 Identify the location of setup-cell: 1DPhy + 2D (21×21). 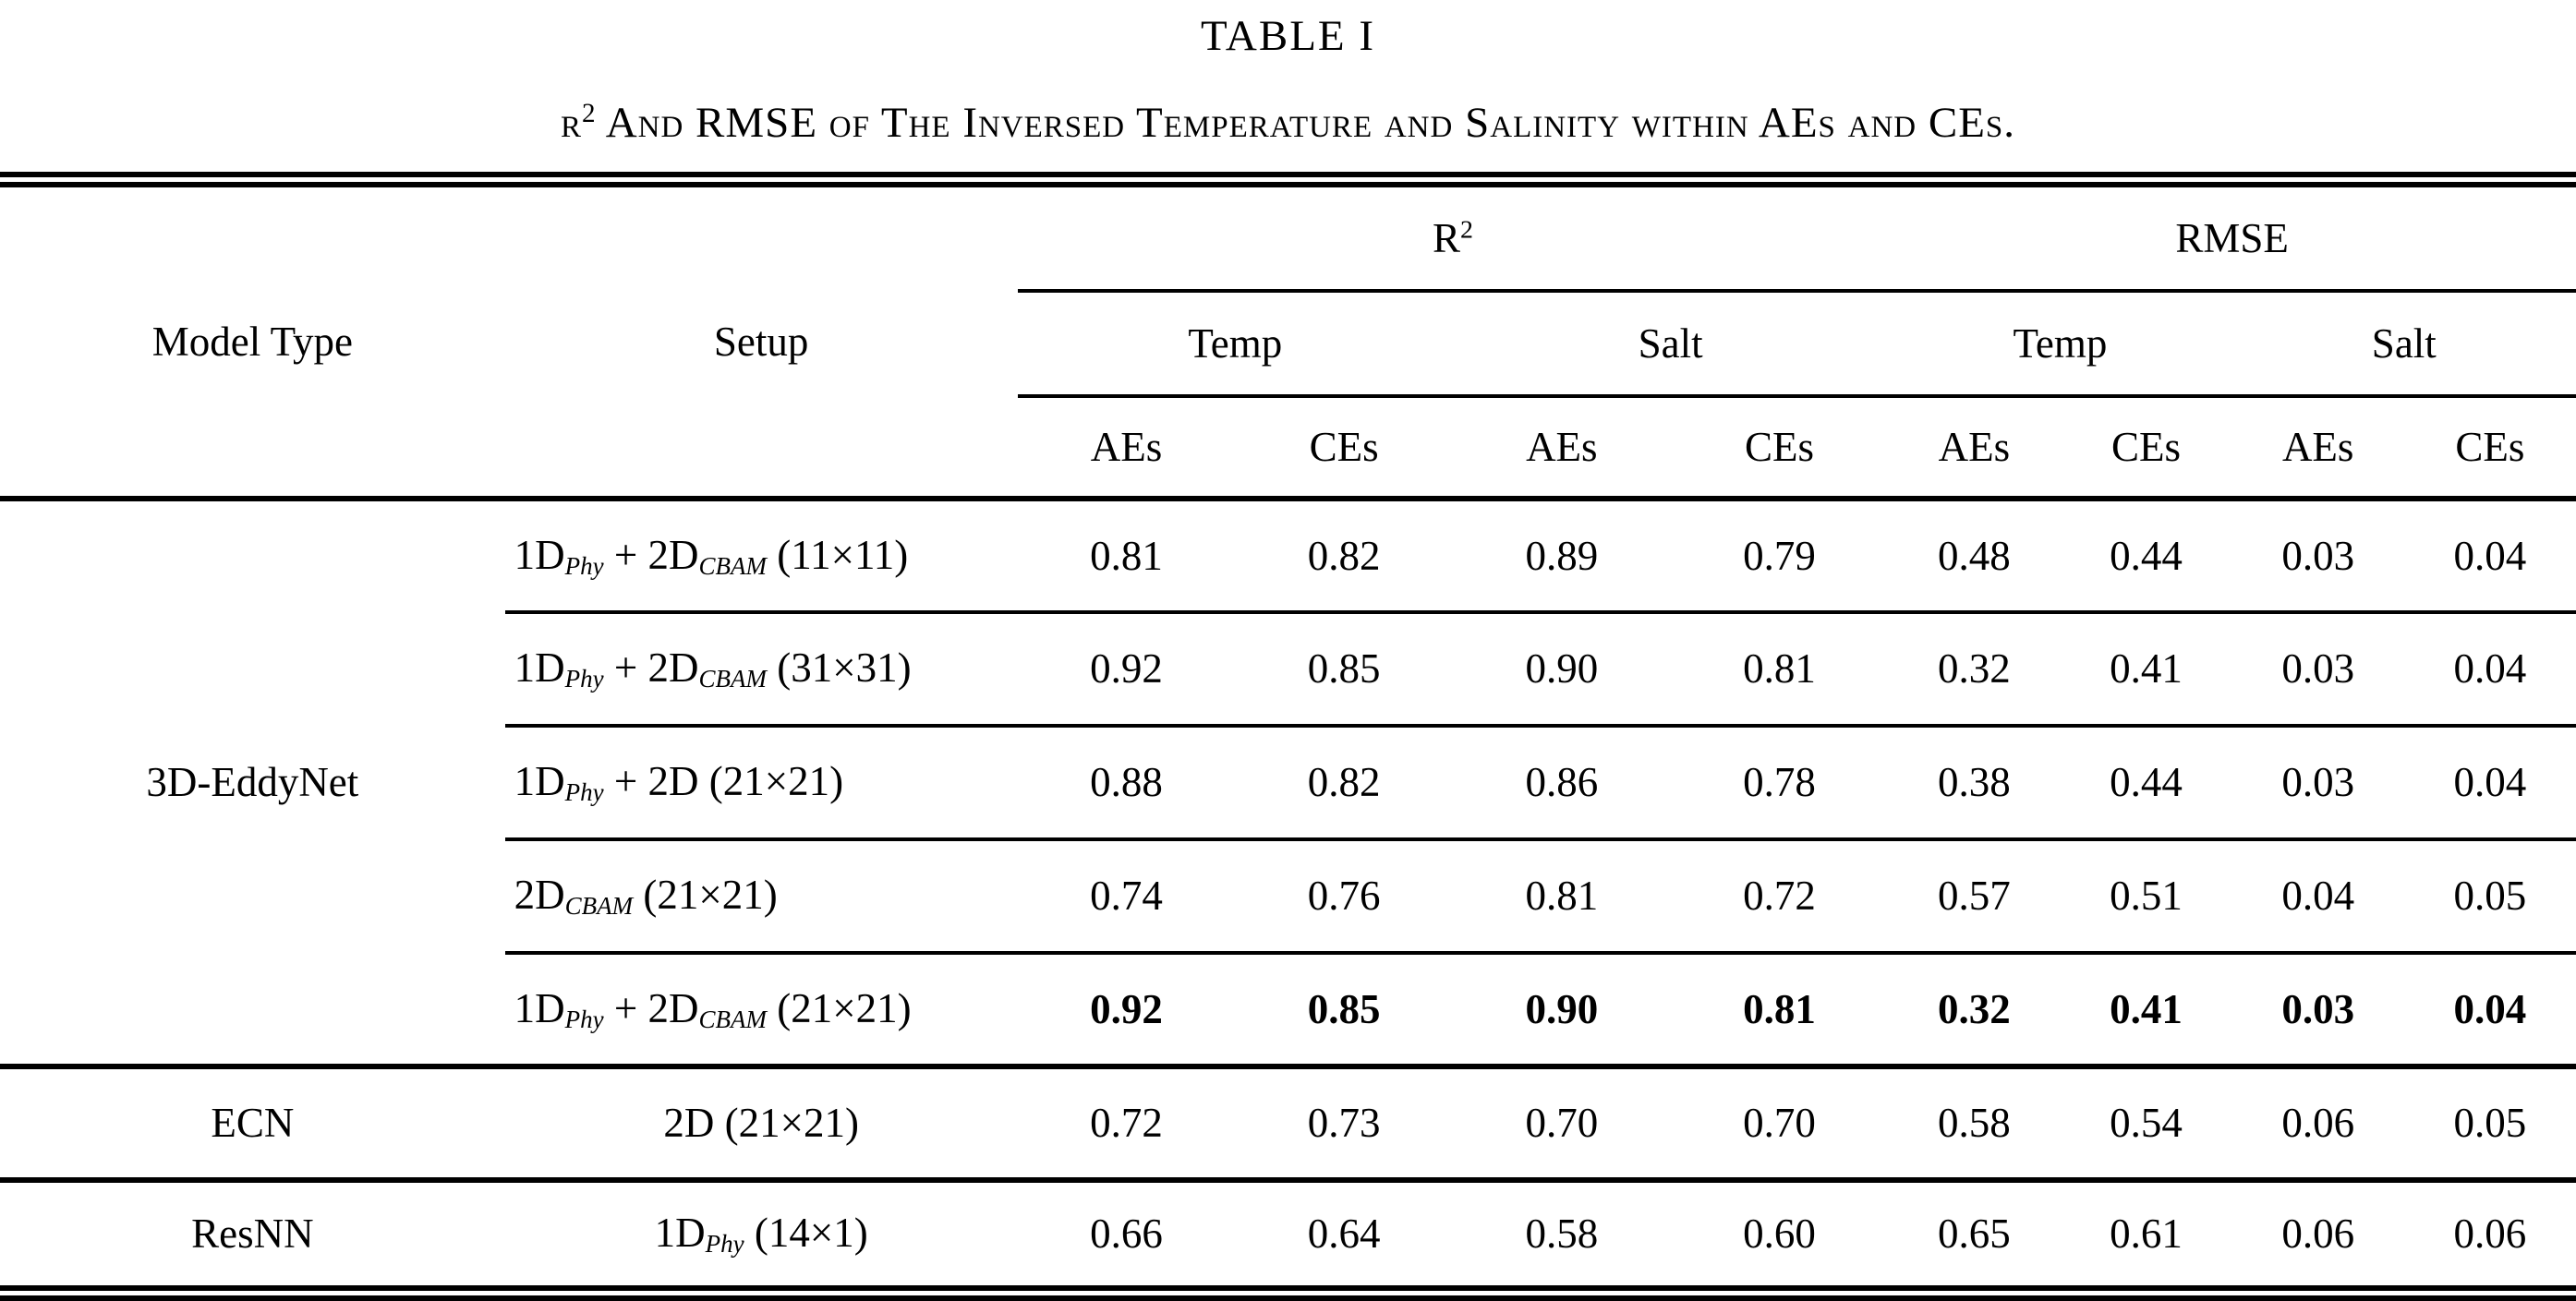
(761, 783).